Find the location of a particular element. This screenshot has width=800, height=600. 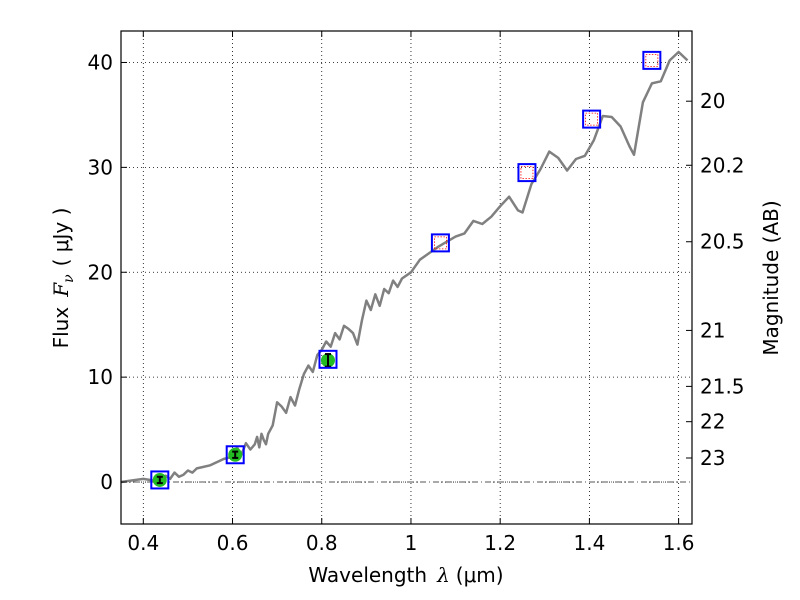

y-axis-label-text: Flux is located at coordinates (61, 328).